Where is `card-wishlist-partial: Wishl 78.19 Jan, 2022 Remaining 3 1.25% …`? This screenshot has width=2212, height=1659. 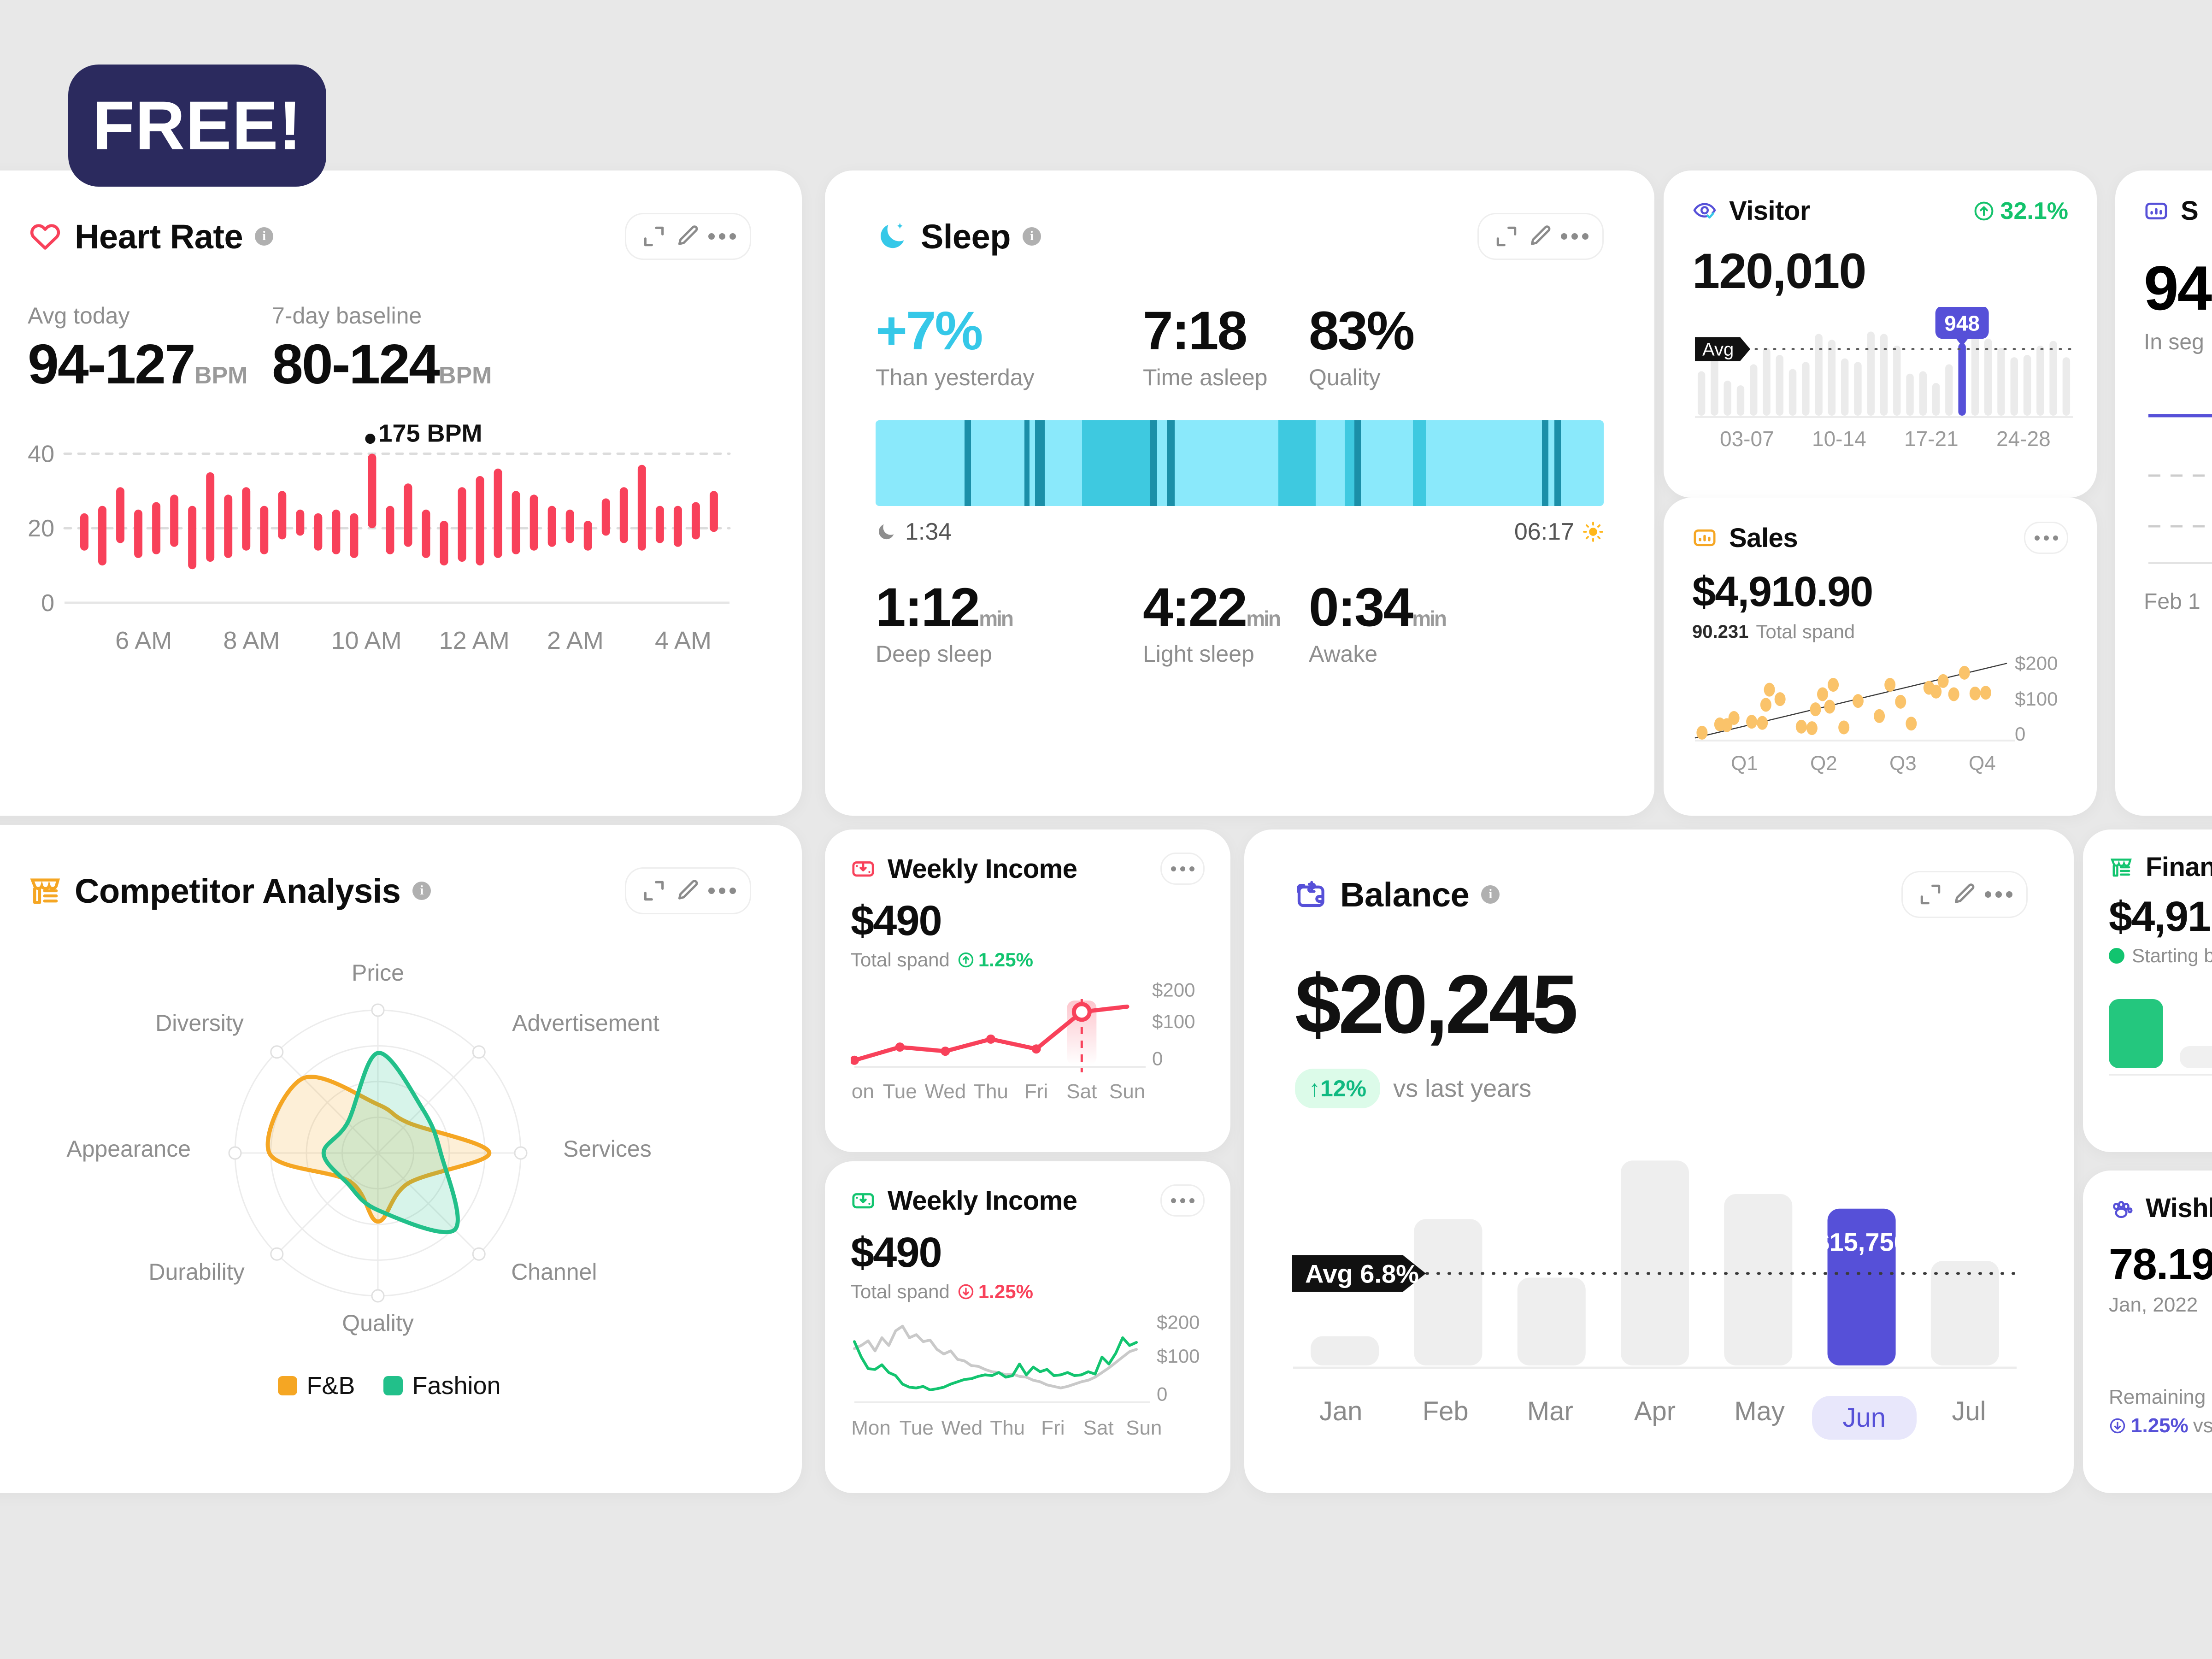
card-wishlist-partial: Wishl 78.19 Jan, 2022 Remaining 3 1.25% … is located at coordinates (2147, 1332).